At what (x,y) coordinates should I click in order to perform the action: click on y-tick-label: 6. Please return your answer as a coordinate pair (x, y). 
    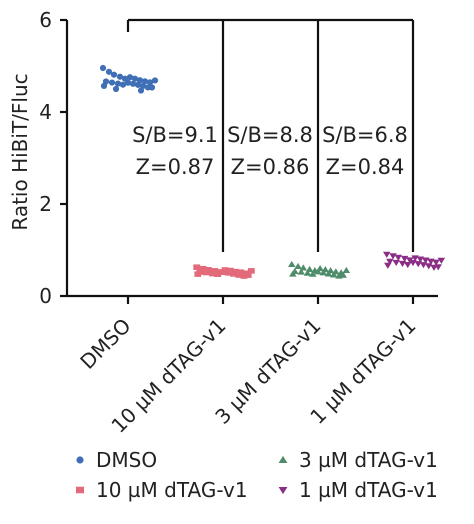
    Looking at the image, I should click on (45, 20).